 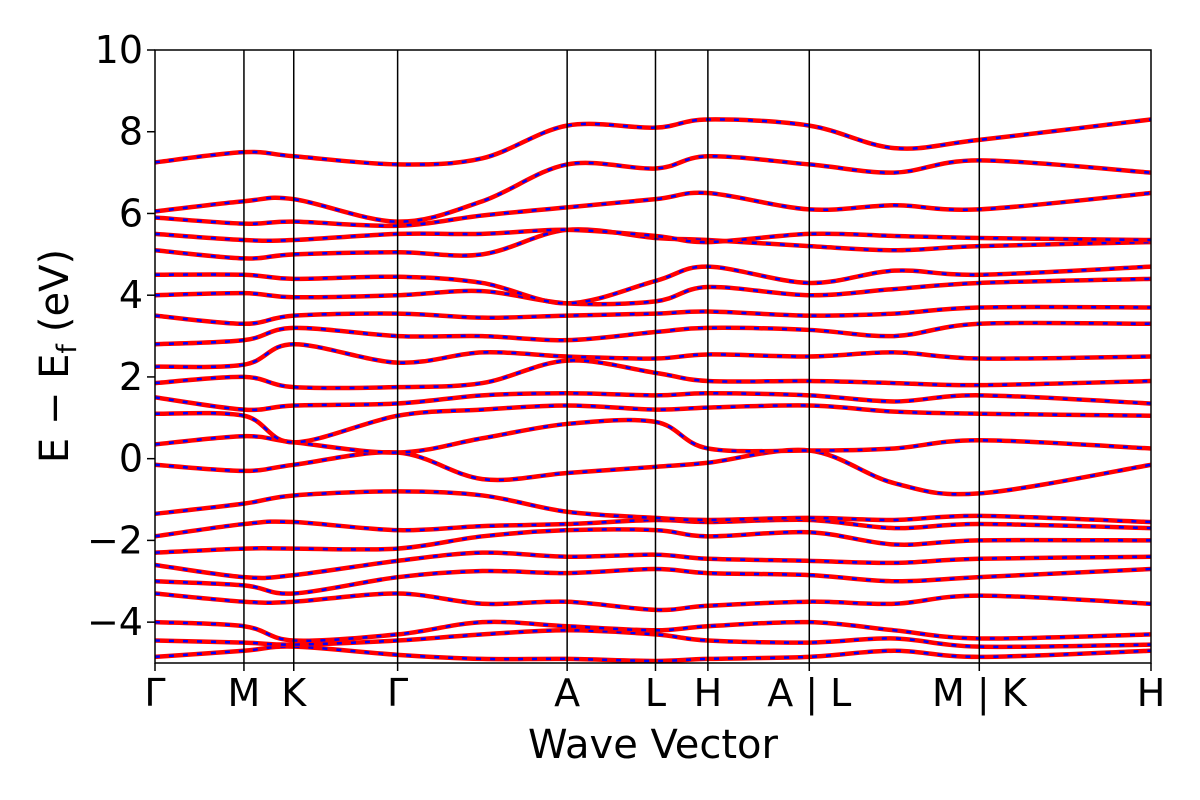 What do you see at coordinates (980, 693) in the screenshot?
I see `x-tick-label: M | K` at bounding box center [980, 693].